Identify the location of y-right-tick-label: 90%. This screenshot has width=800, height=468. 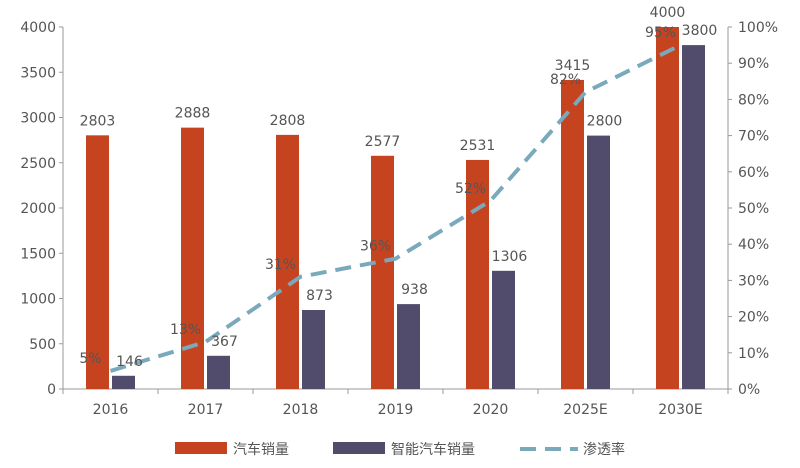
(753, 64).